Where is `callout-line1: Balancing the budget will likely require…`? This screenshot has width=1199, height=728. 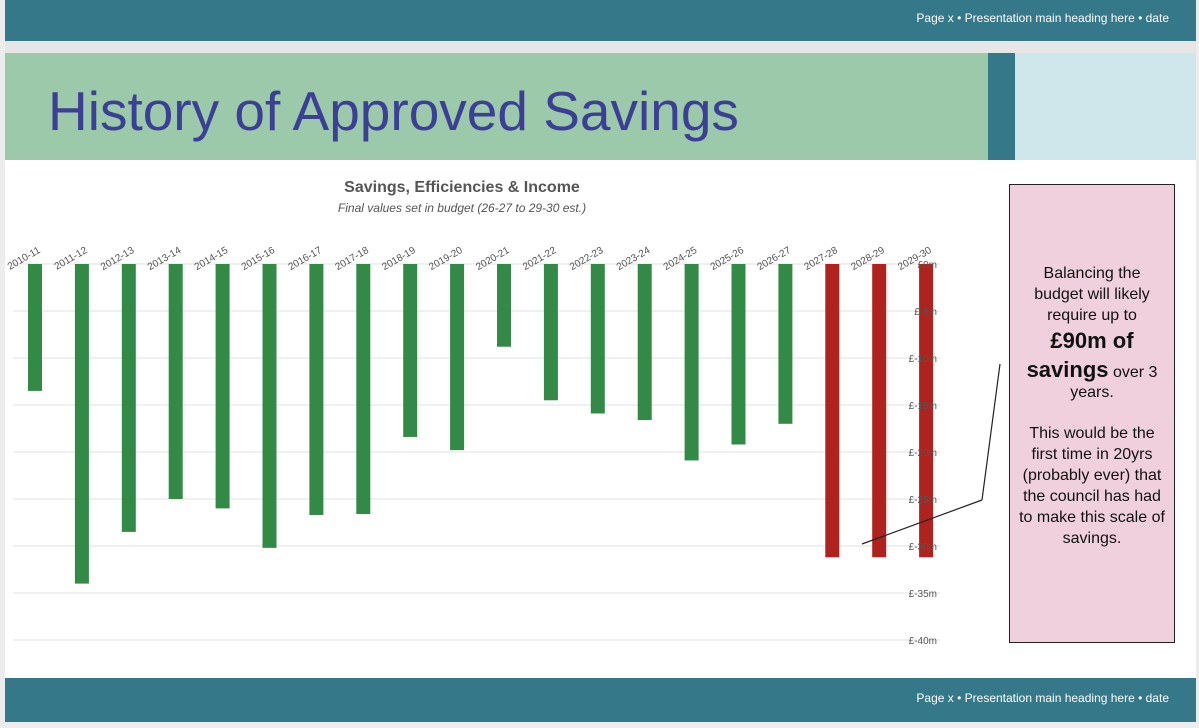
callout-line1: Balancing the budget will likely require… is located at coordinates (1092, 294).